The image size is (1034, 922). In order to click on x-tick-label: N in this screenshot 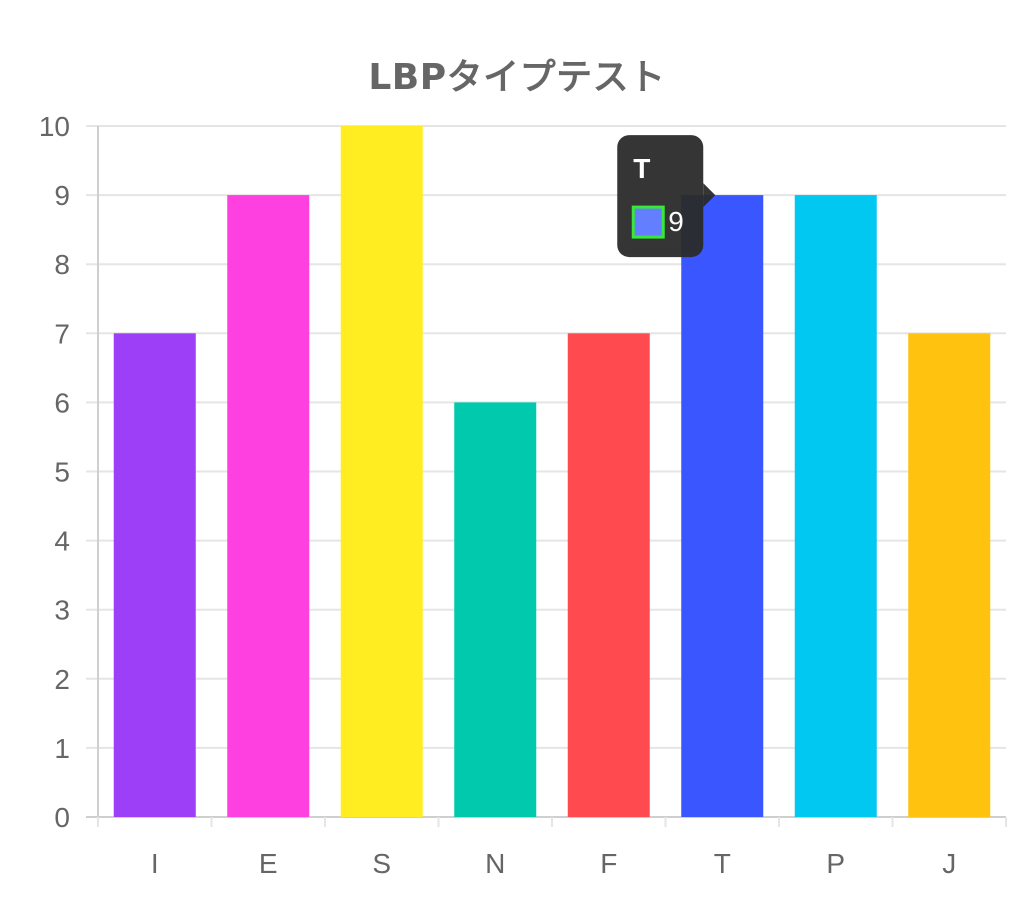, I will do `click(495, 863)`.